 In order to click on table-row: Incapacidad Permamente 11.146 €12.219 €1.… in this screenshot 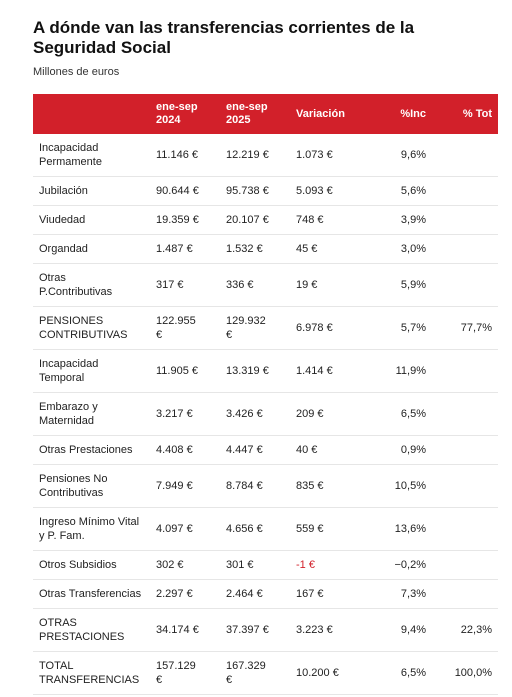, I will do `click(265, 155)`.